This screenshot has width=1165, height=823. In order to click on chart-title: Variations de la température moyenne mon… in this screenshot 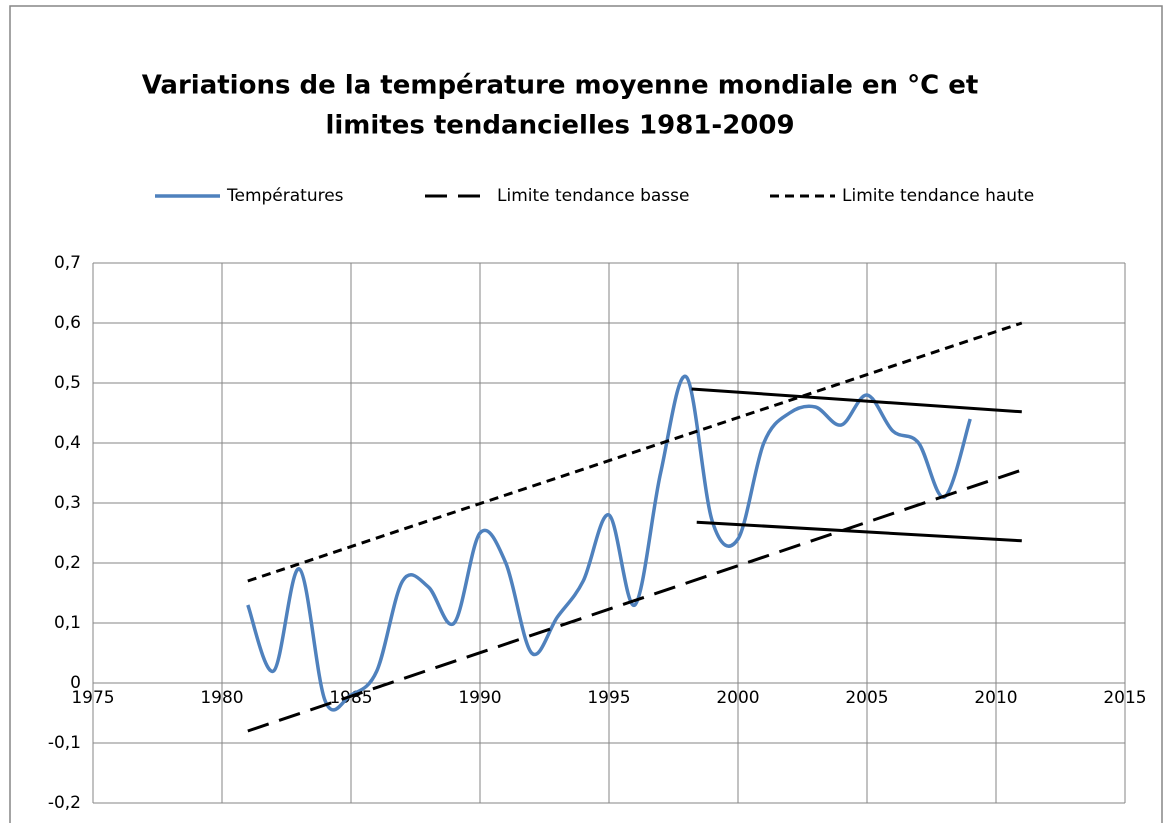, I will do `click(560, 86)`.